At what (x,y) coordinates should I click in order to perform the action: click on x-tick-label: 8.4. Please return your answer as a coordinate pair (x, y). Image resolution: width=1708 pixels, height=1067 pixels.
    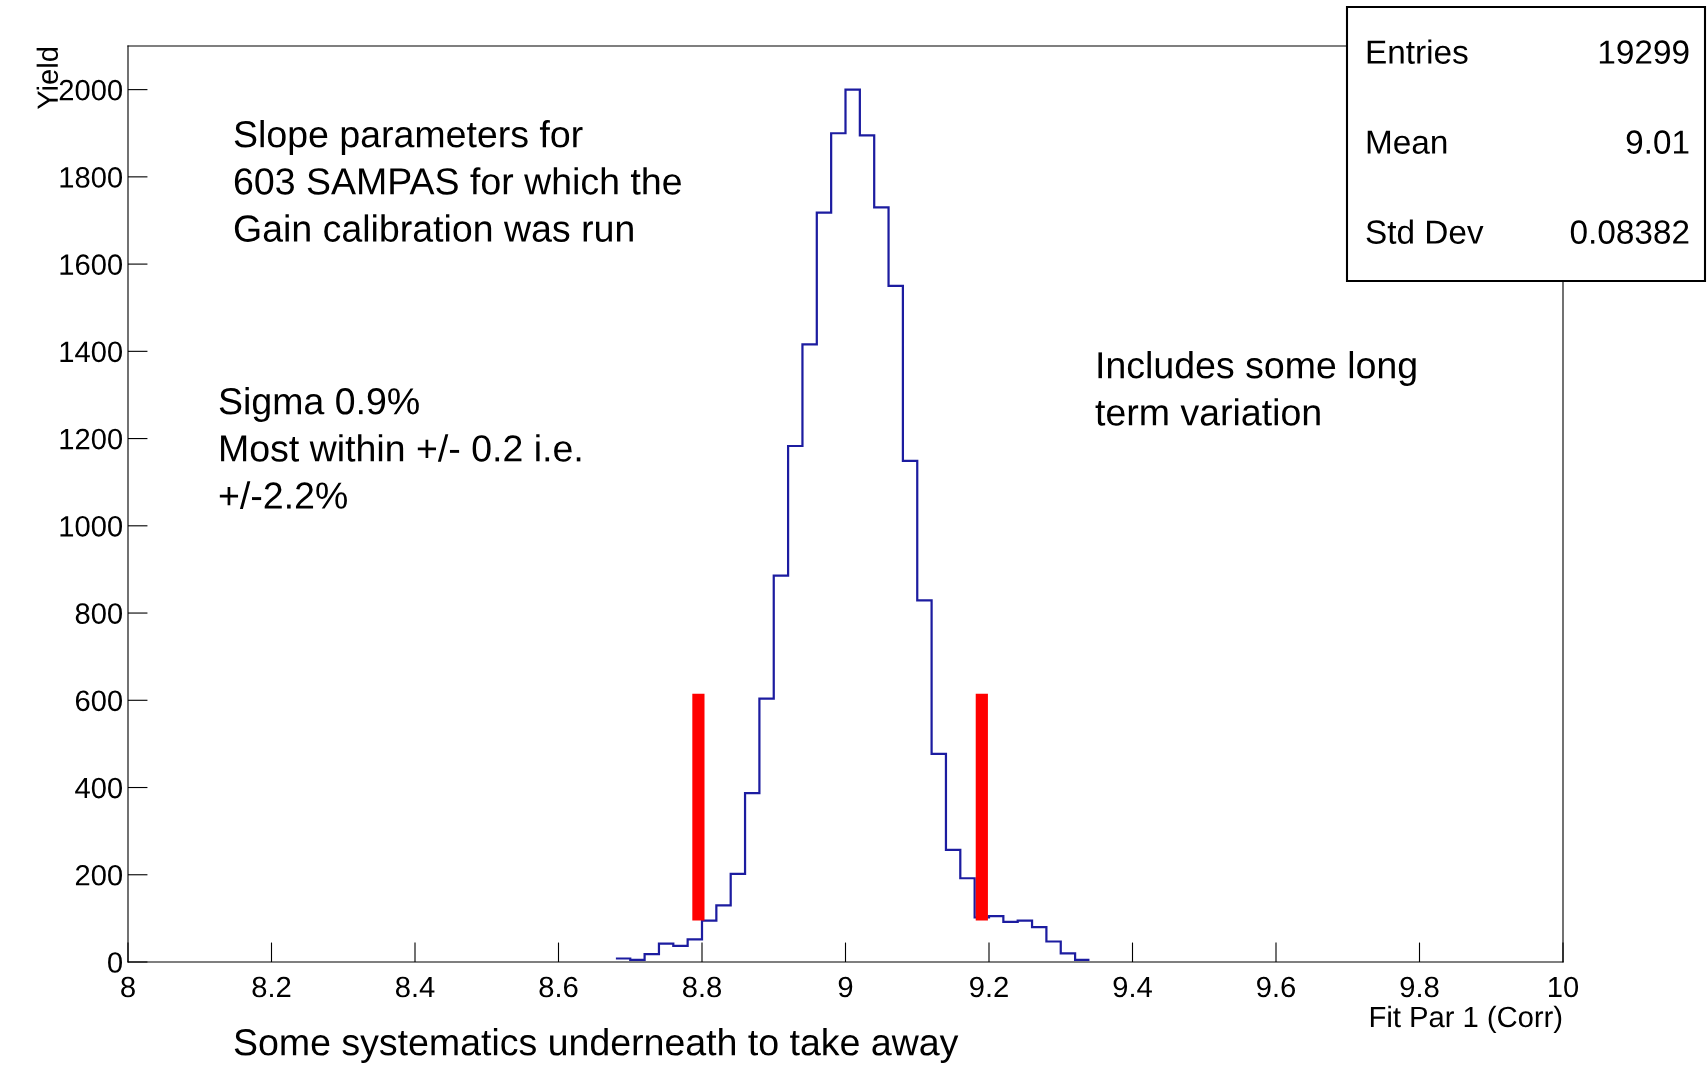
    Looking at the image, I should click on (415, 987).